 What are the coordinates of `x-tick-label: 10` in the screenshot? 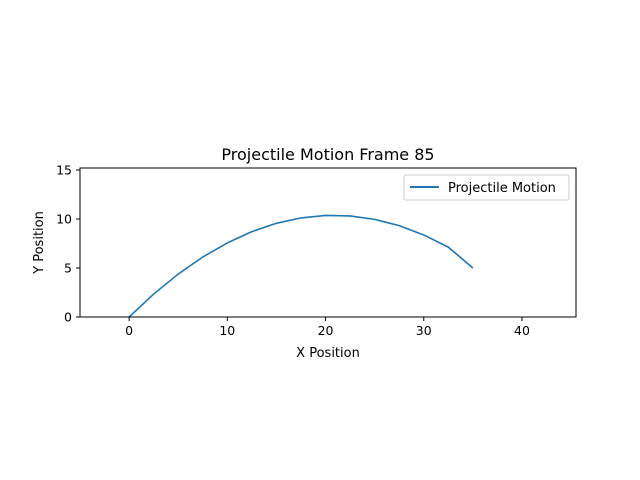 It's located at (227, 330).